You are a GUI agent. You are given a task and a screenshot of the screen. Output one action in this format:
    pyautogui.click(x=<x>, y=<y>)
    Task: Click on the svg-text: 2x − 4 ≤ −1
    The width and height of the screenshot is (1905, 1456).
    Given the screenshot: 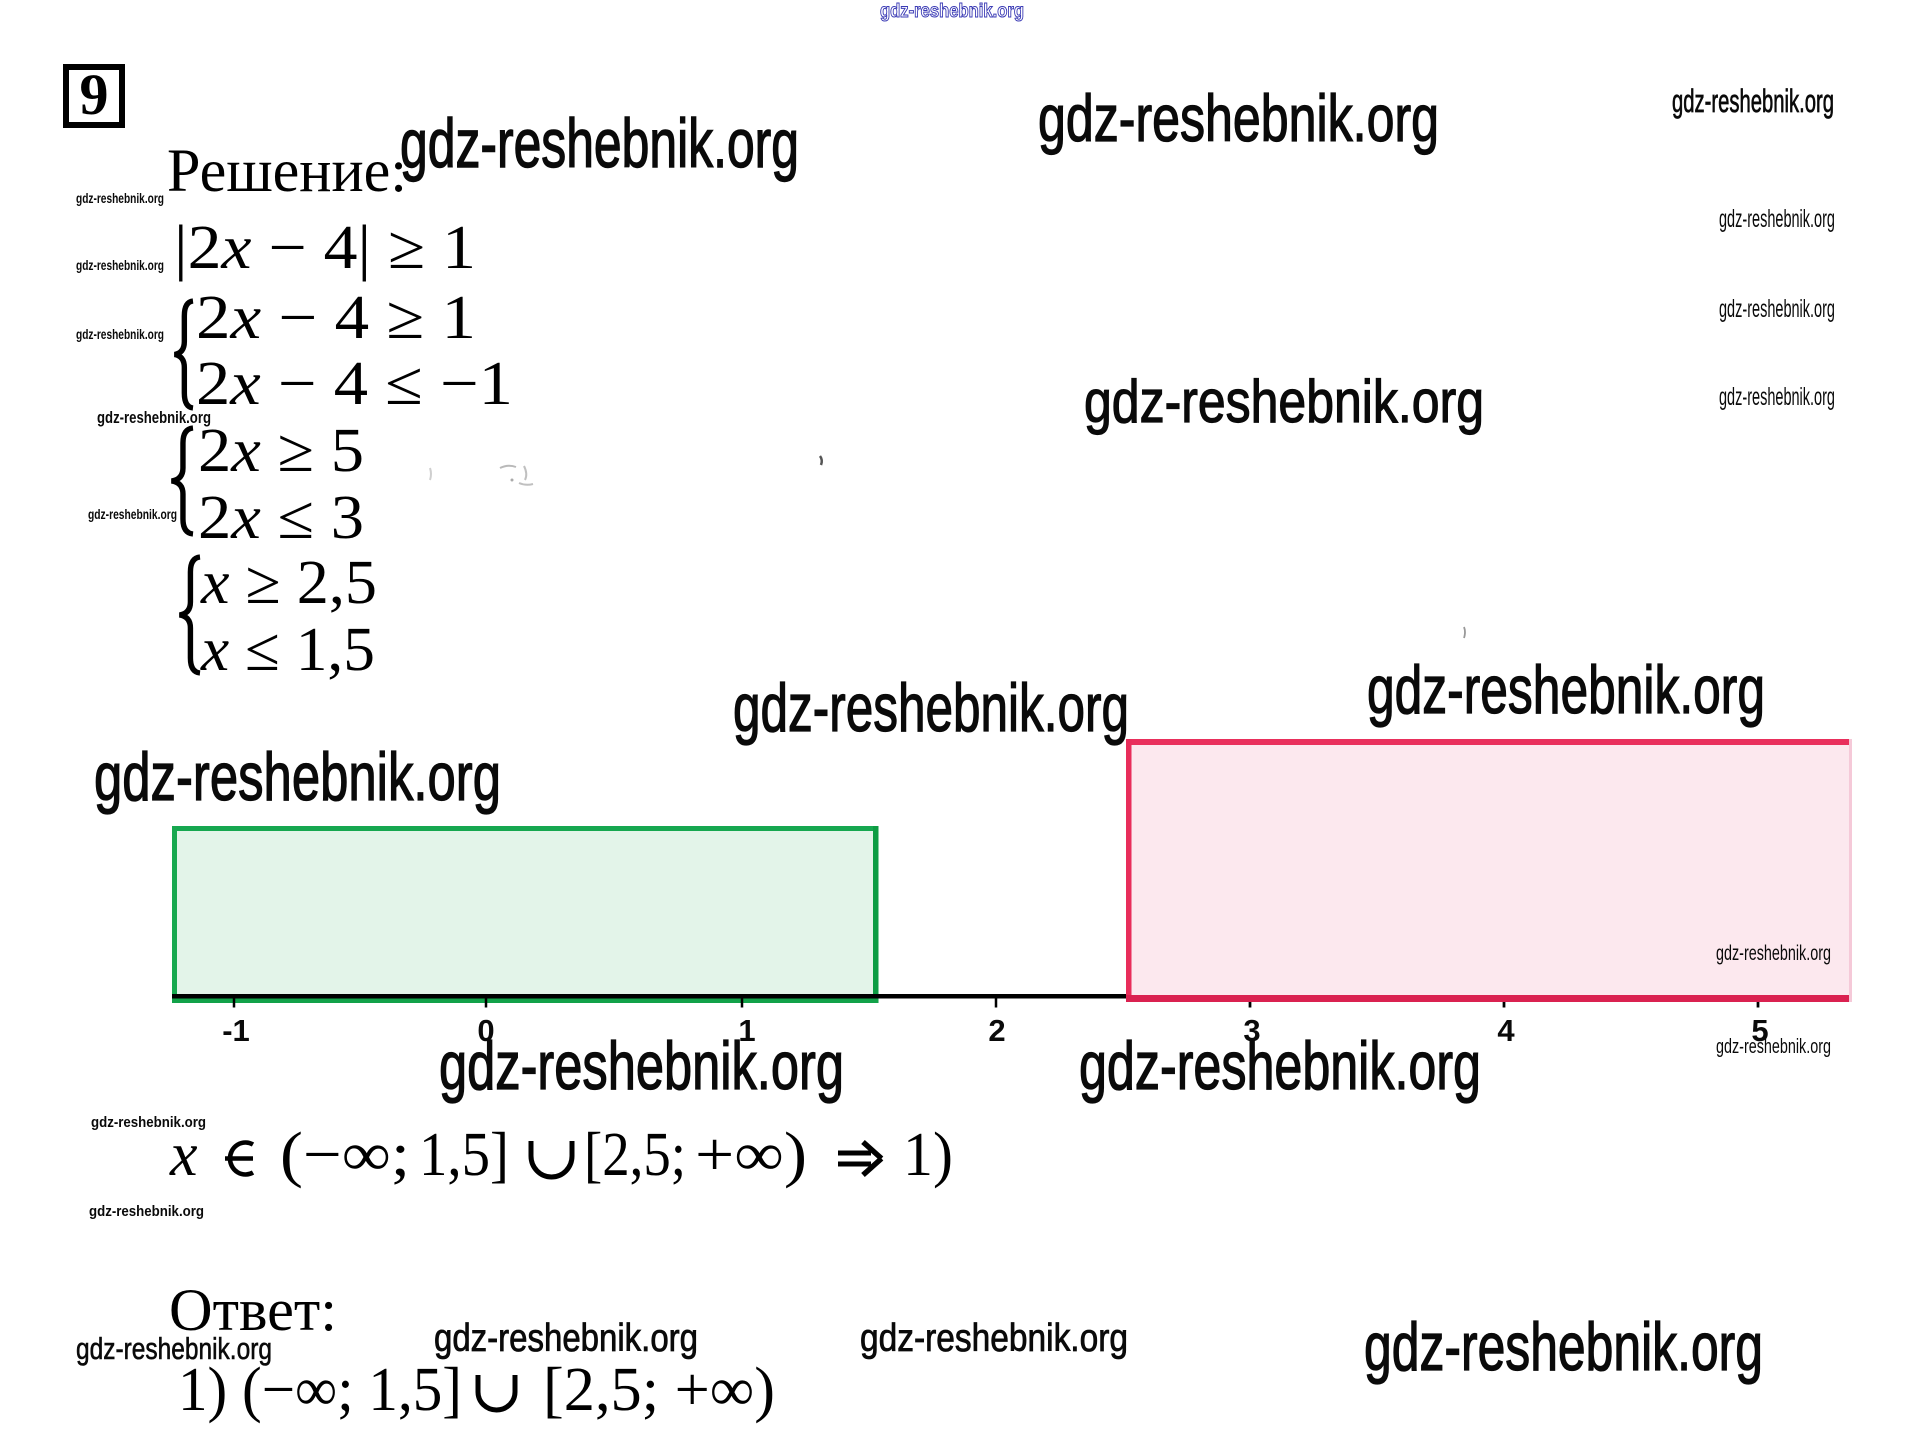 What is the action you would take?
    pyautogui.click(x=354, y=384)
    